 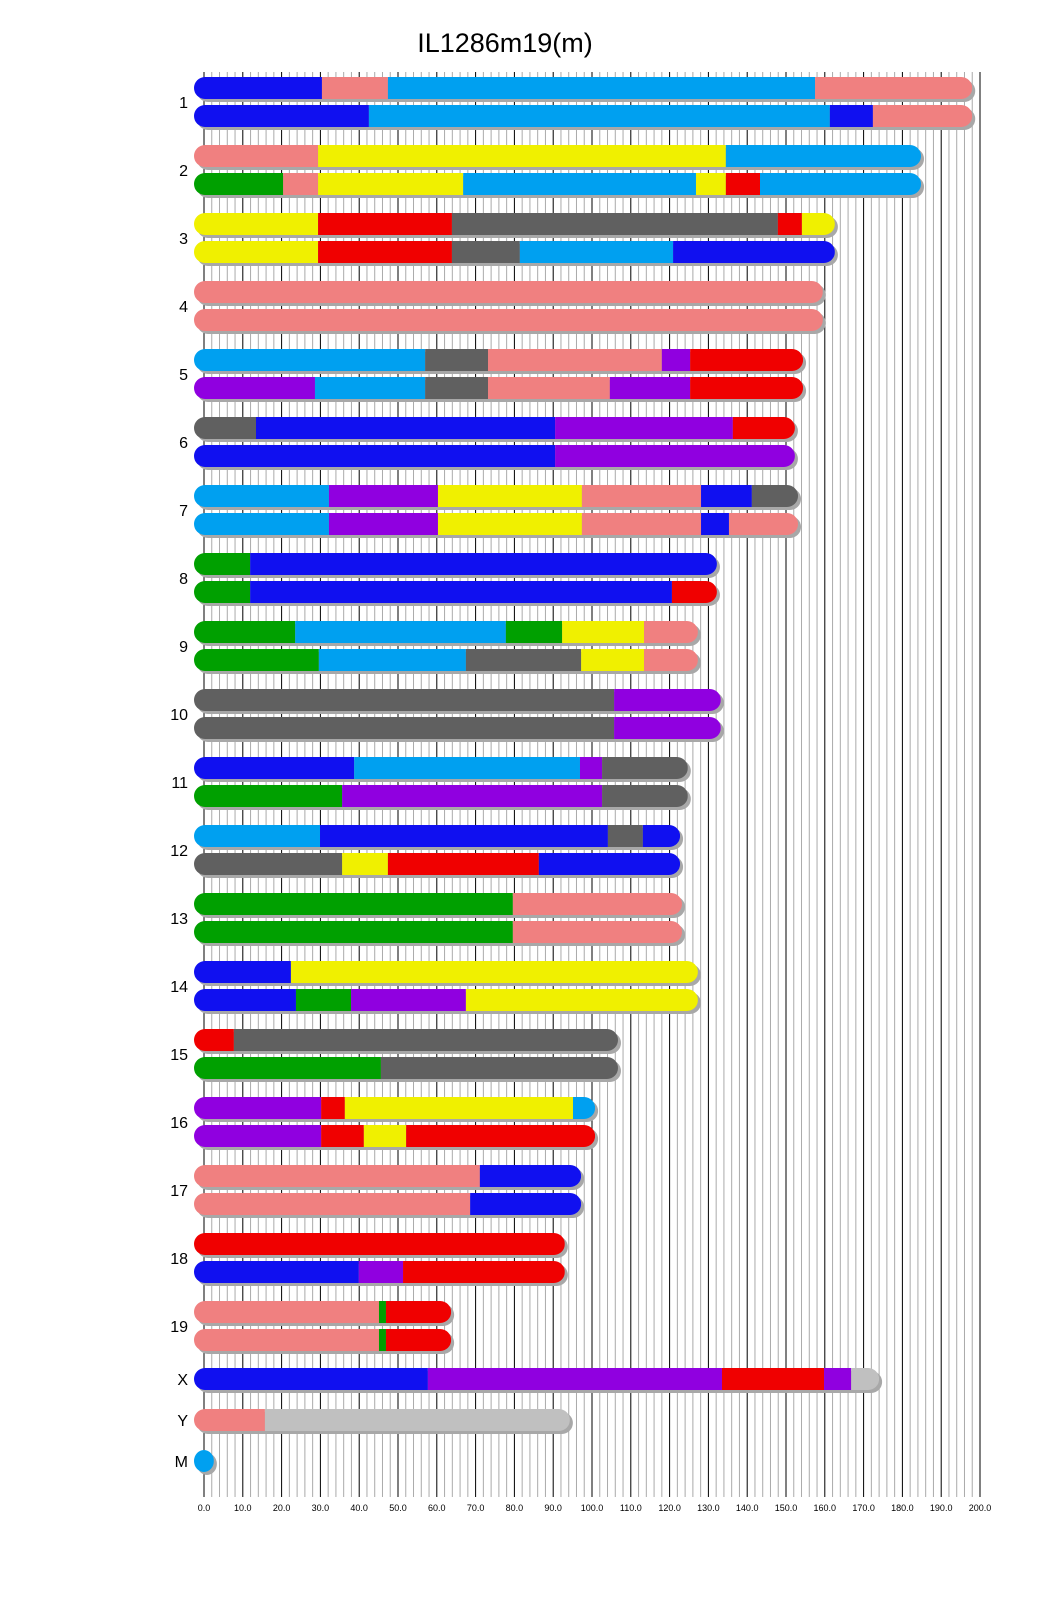 What do you see at coordinates (179, 851) in the screenshot?
I see `chromosome-label: 12` at bounding box center [179, 851].